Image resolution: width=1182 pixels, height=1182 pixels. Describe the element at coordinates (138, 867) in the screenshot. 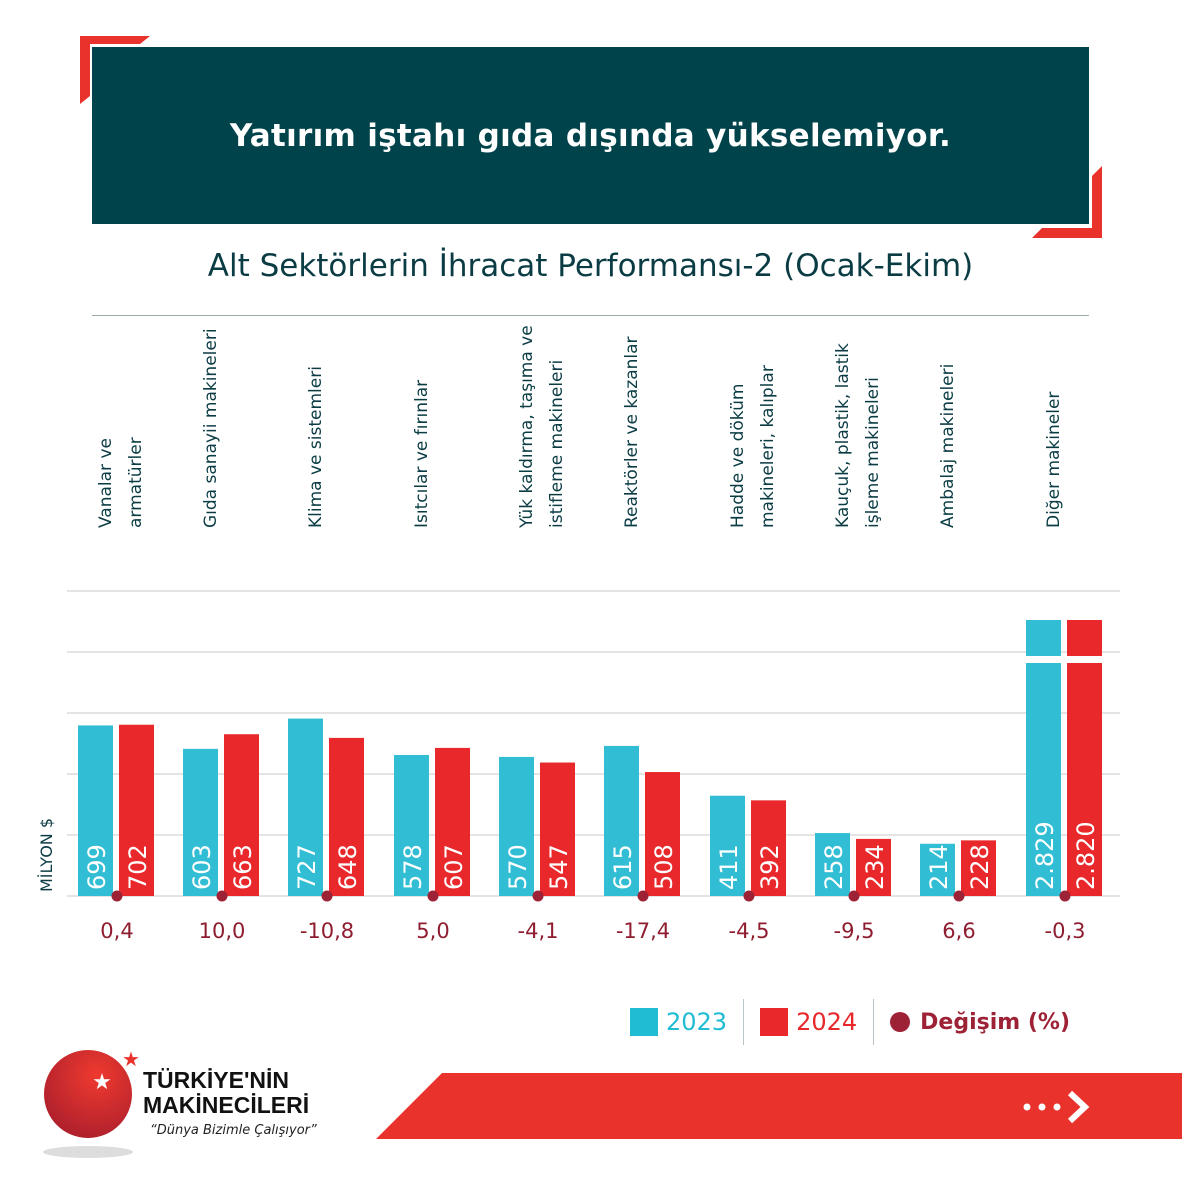

I see `bar-value-label: 702` at that location.